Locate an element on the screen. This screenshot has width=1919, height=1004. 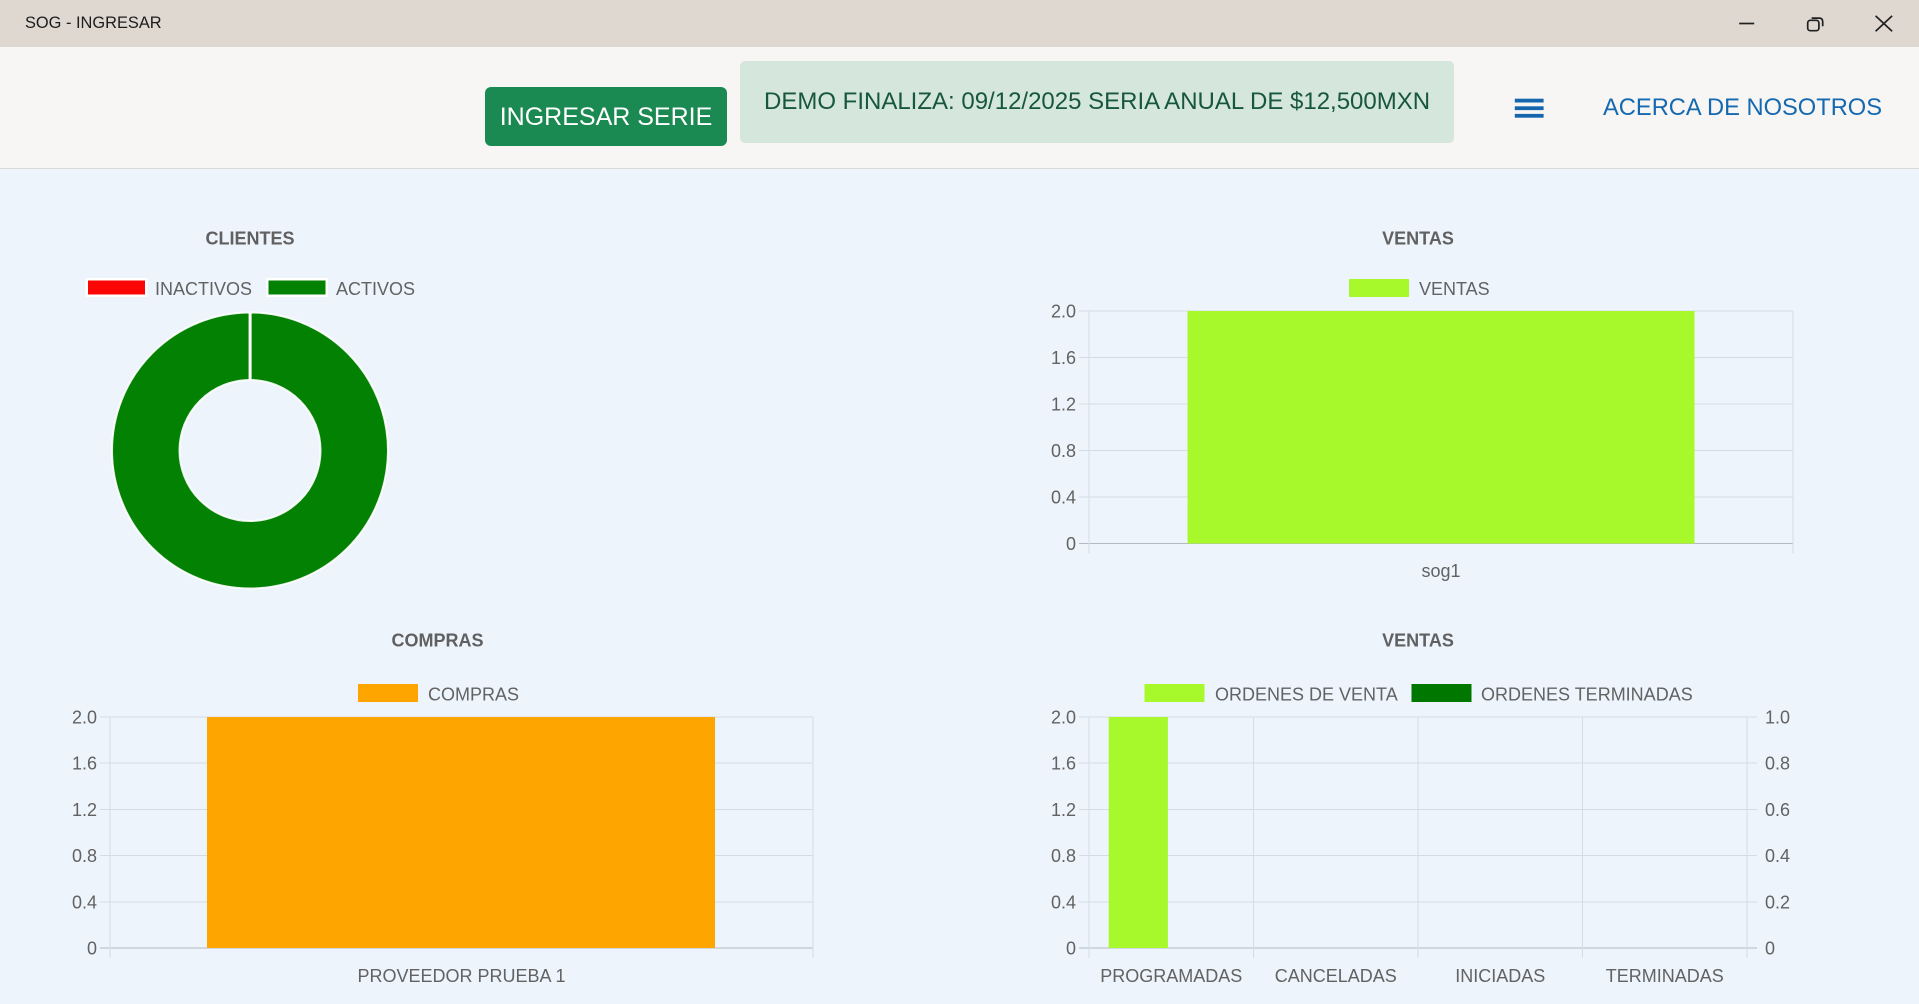
svg-text: sog1 is located at coordinates (1440, 571).